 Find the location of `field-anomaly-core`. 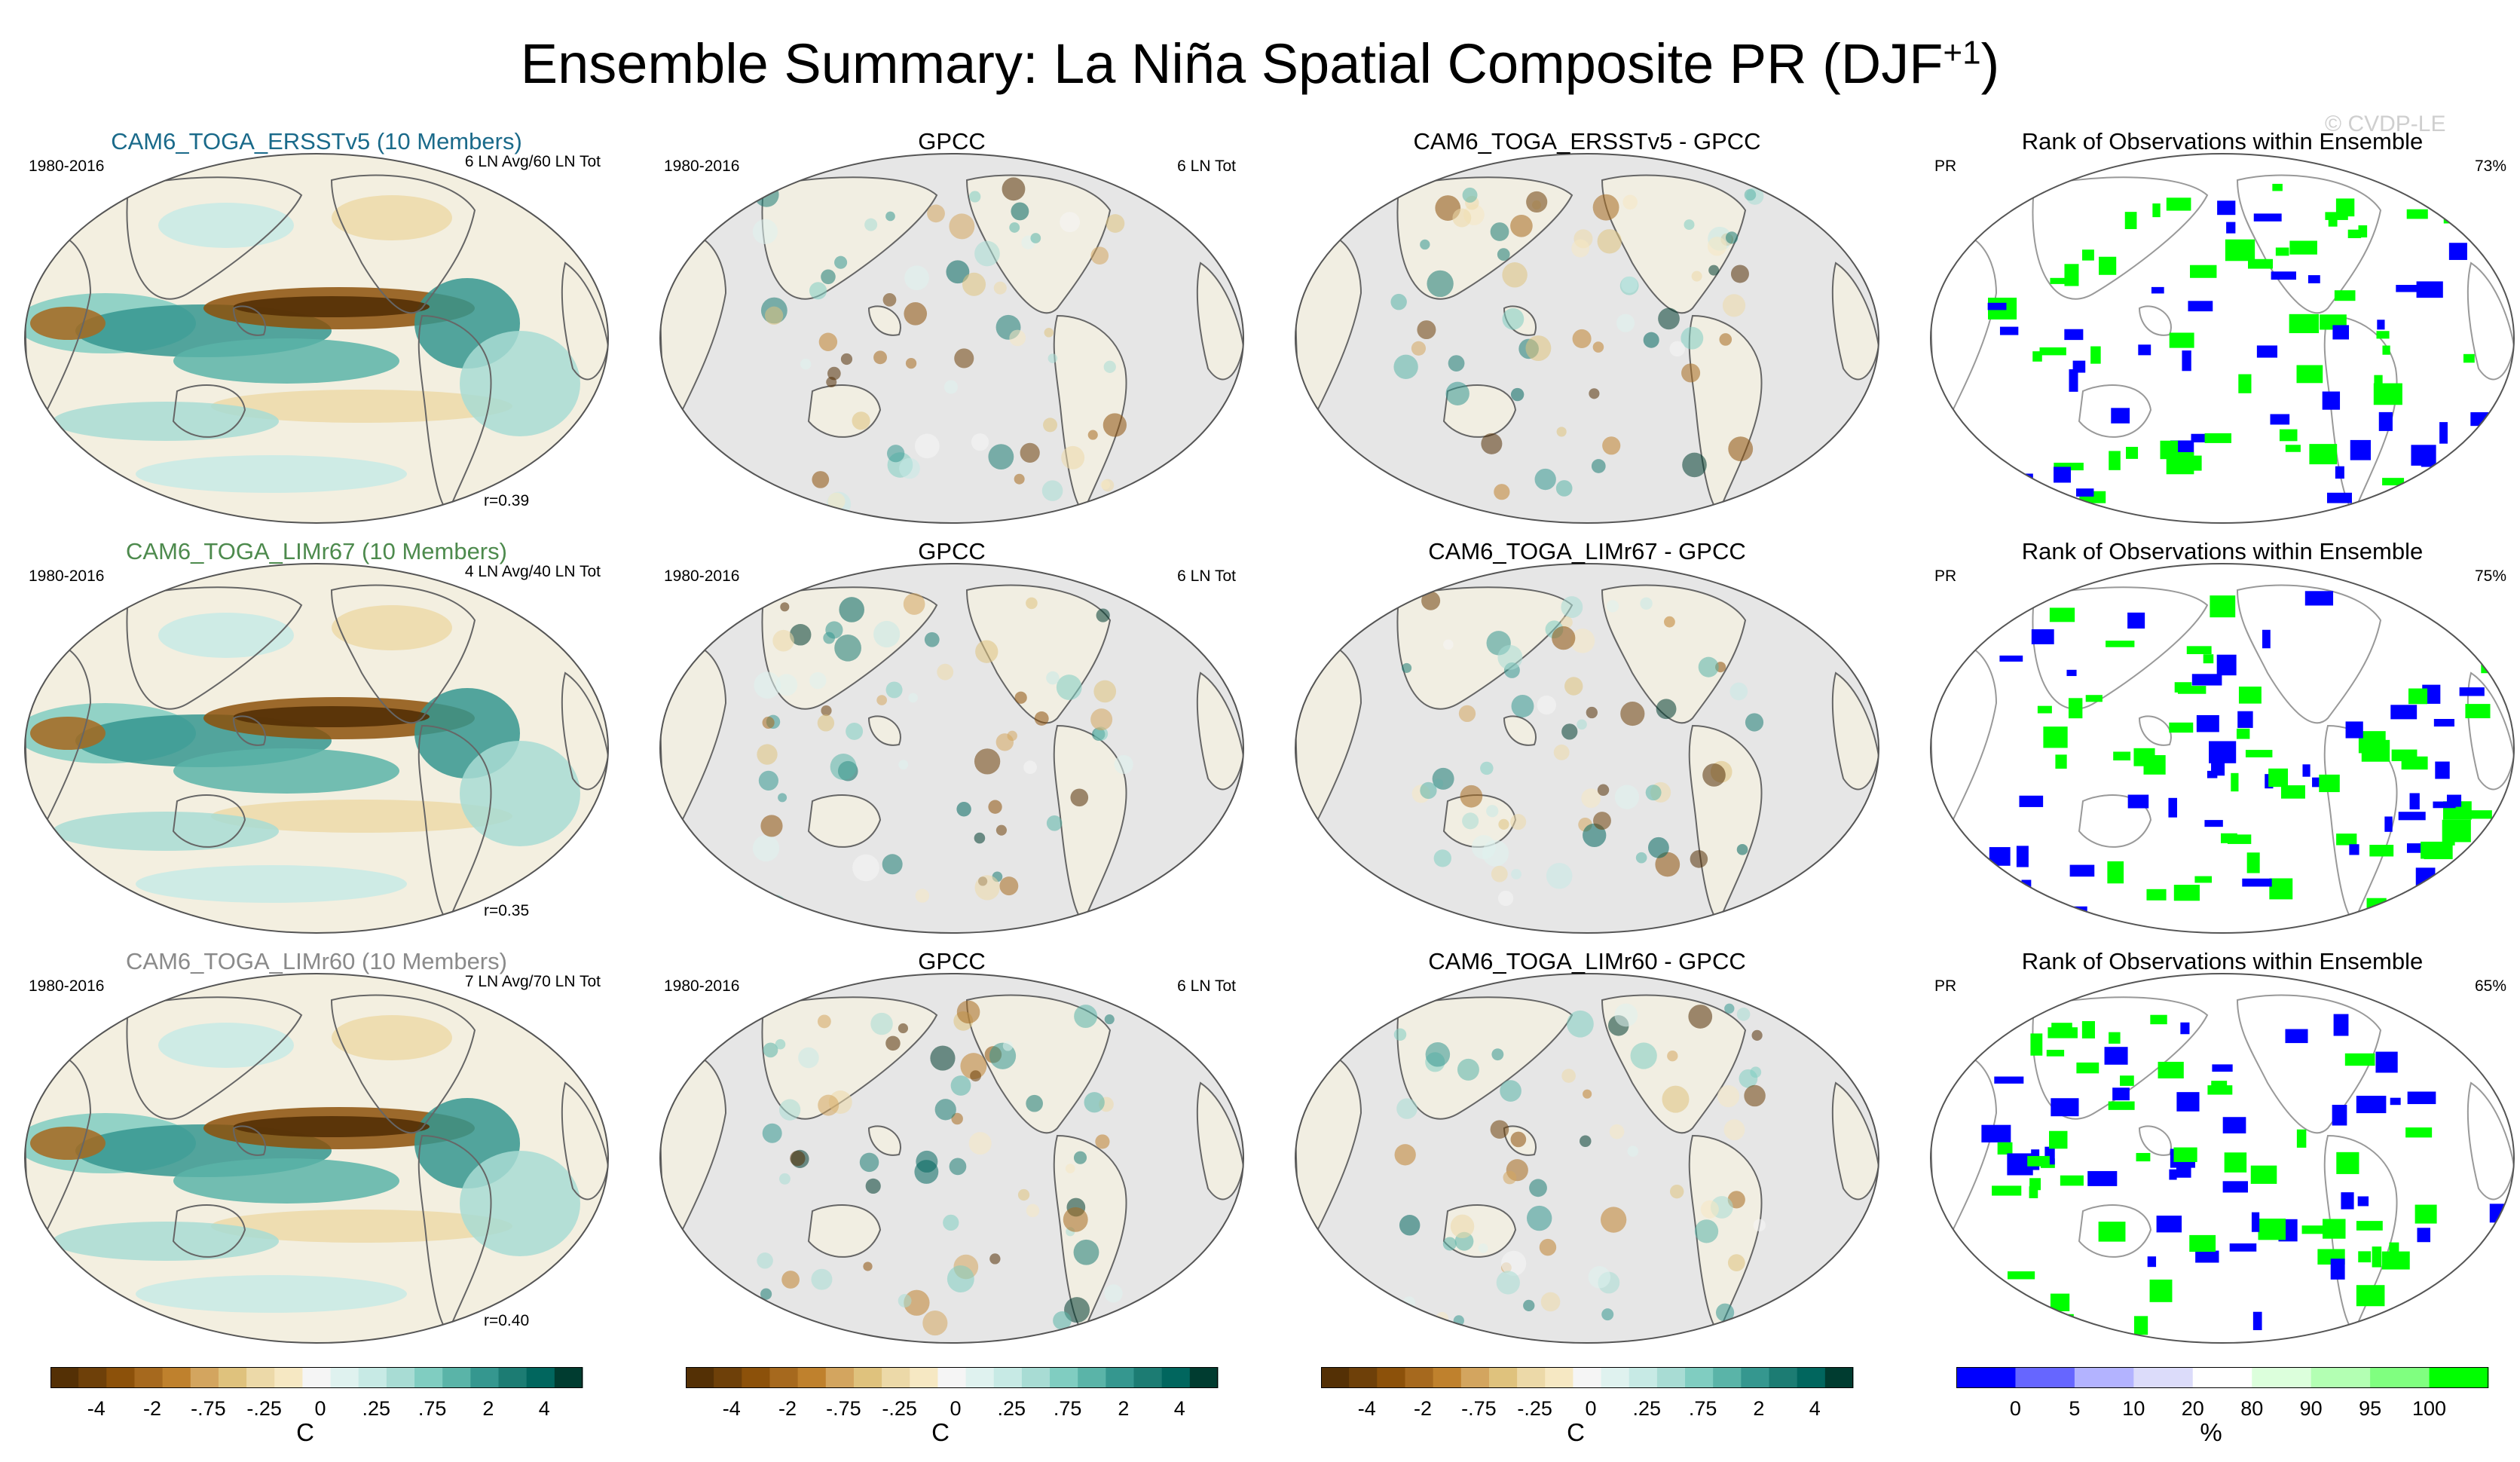

field-anomaly-core is located at coordinates (332, 1126).